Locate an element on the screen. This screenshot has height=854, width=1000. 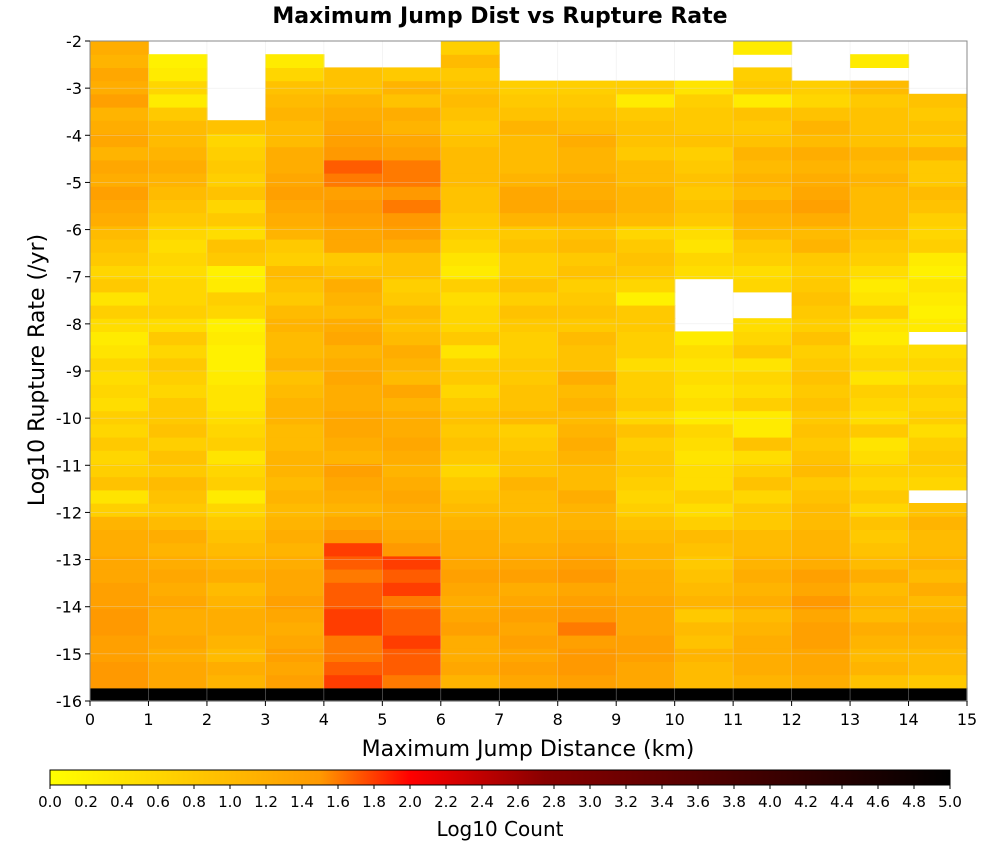
colorbar-tick-label: 0.0 is located at coordinates (50, 802).